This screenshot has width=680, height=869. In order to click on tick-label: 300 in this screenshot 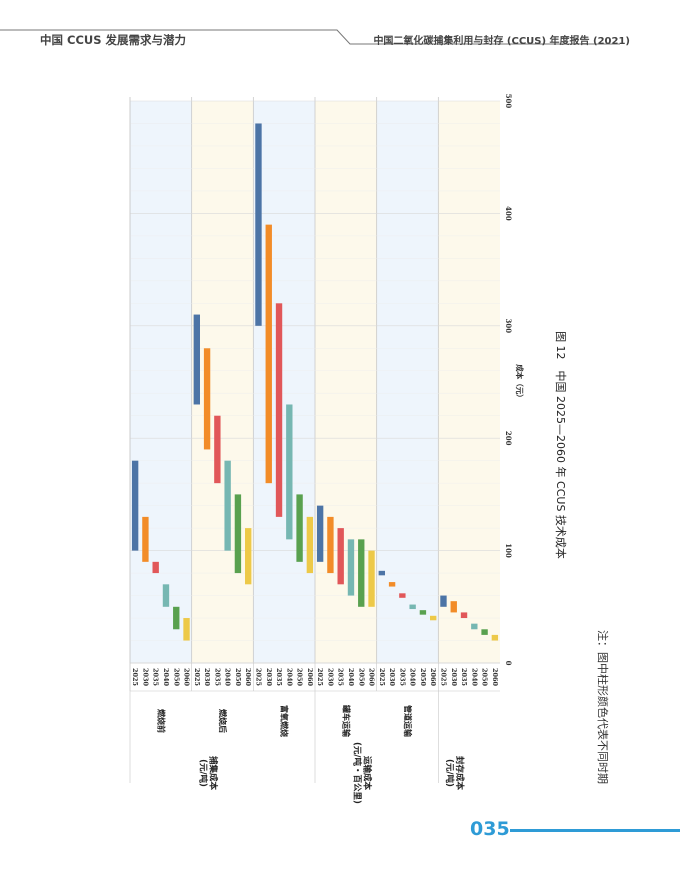, I will do `click(508, 325)`.